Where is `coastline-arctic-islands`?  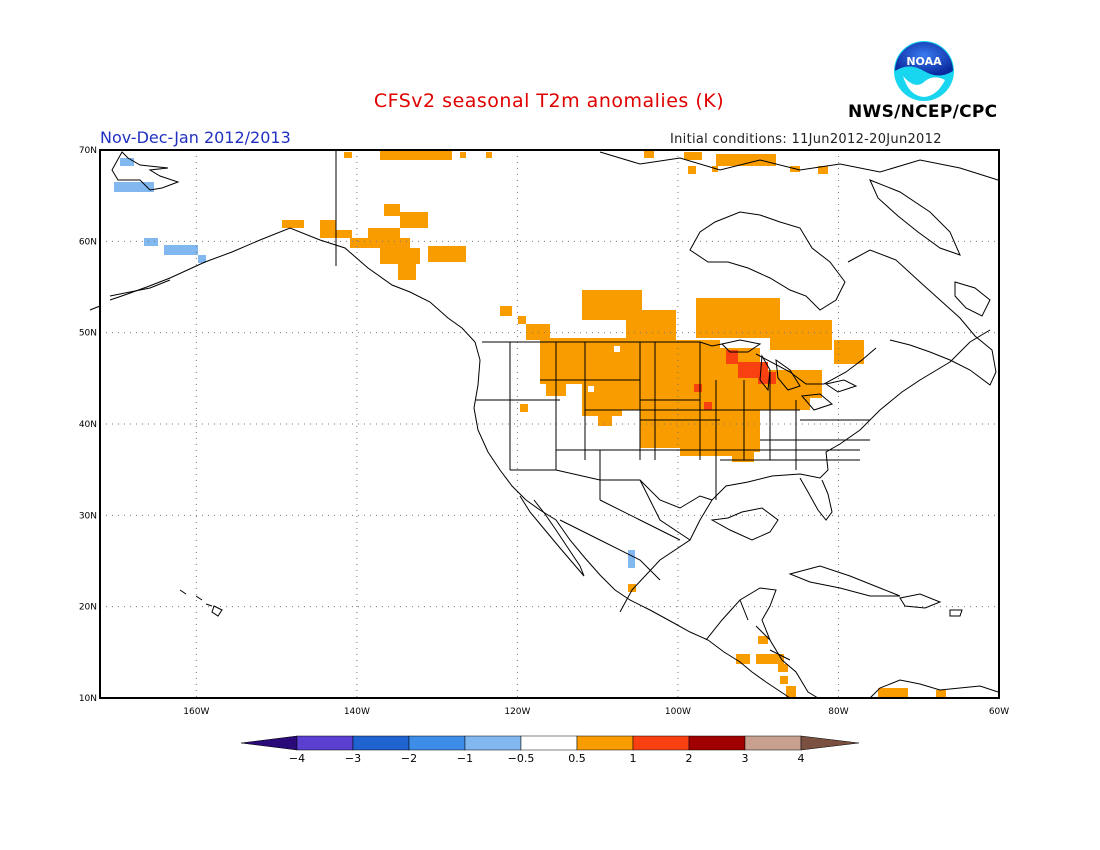
coastline-arctic-islands is located at coordinates (799, 166).